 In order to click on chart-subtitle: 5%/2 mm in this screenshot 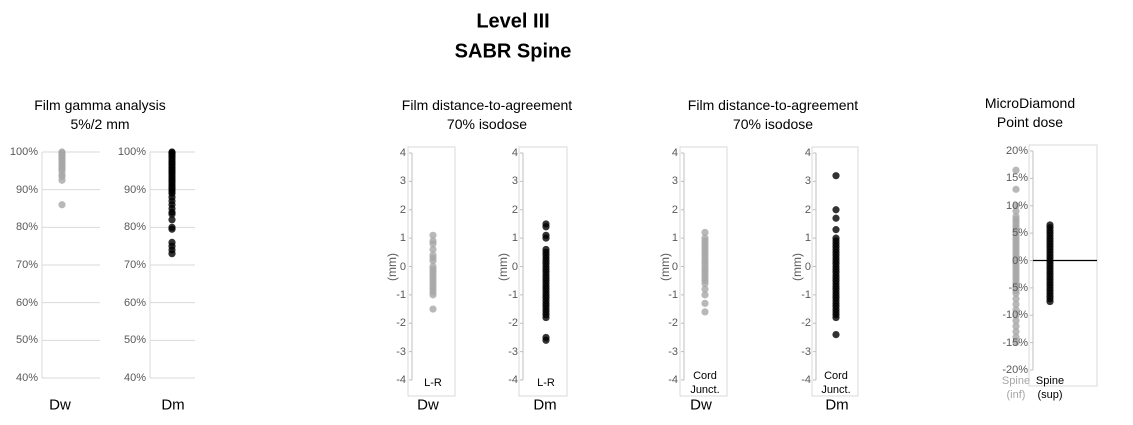, I will do `click(100, 124)`.